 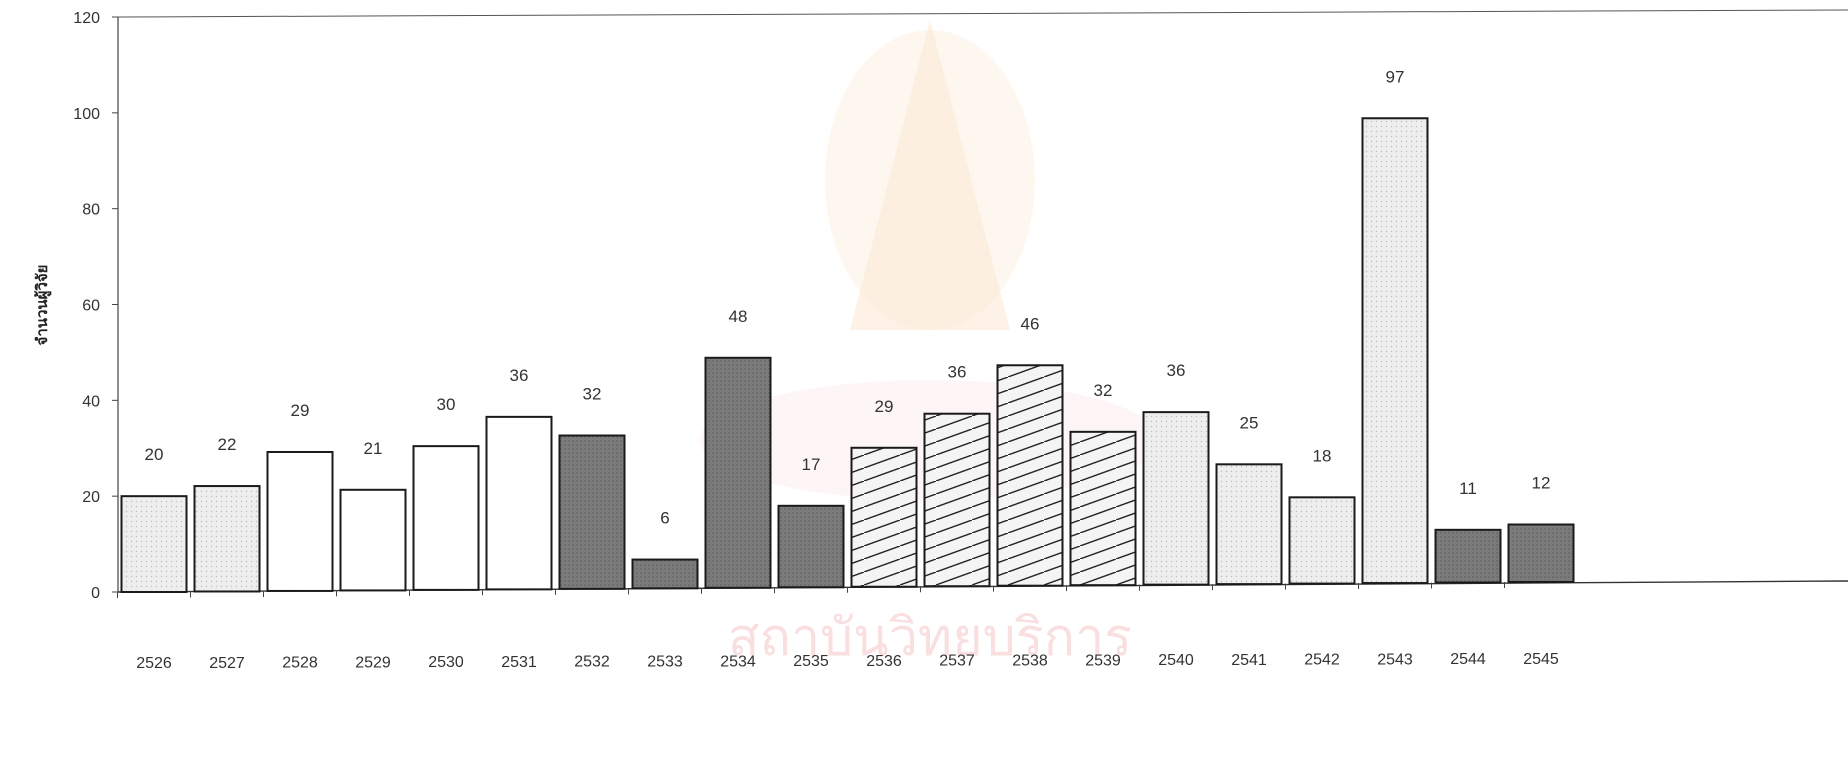 I want to click on y-tick-label: 60, so click(x=91, y=306).